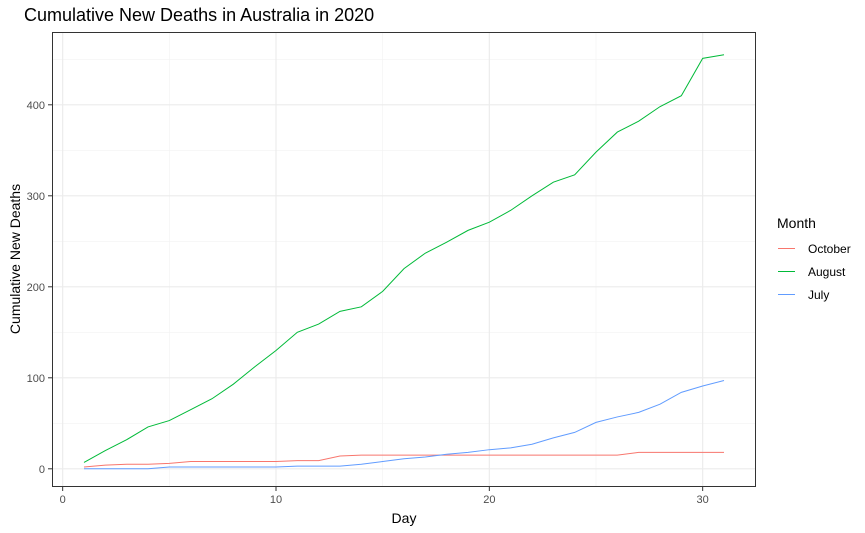 This screenshot has width=865, height=533. Describe the element at coordinates (63, 500) in the screenshot. I see `x-tick-label: 0` at that location.